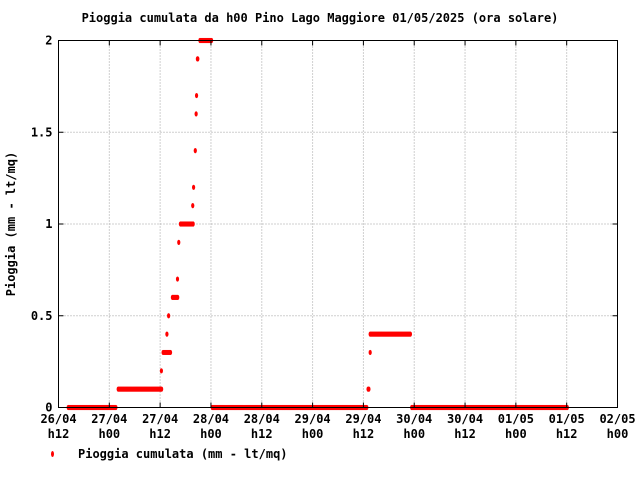 This screenshot has width=640, height=480. What do you see at coordinates (48, 41) in the screenshot?
I see `y-tick-label: 2` at bounding box center [48, 41].